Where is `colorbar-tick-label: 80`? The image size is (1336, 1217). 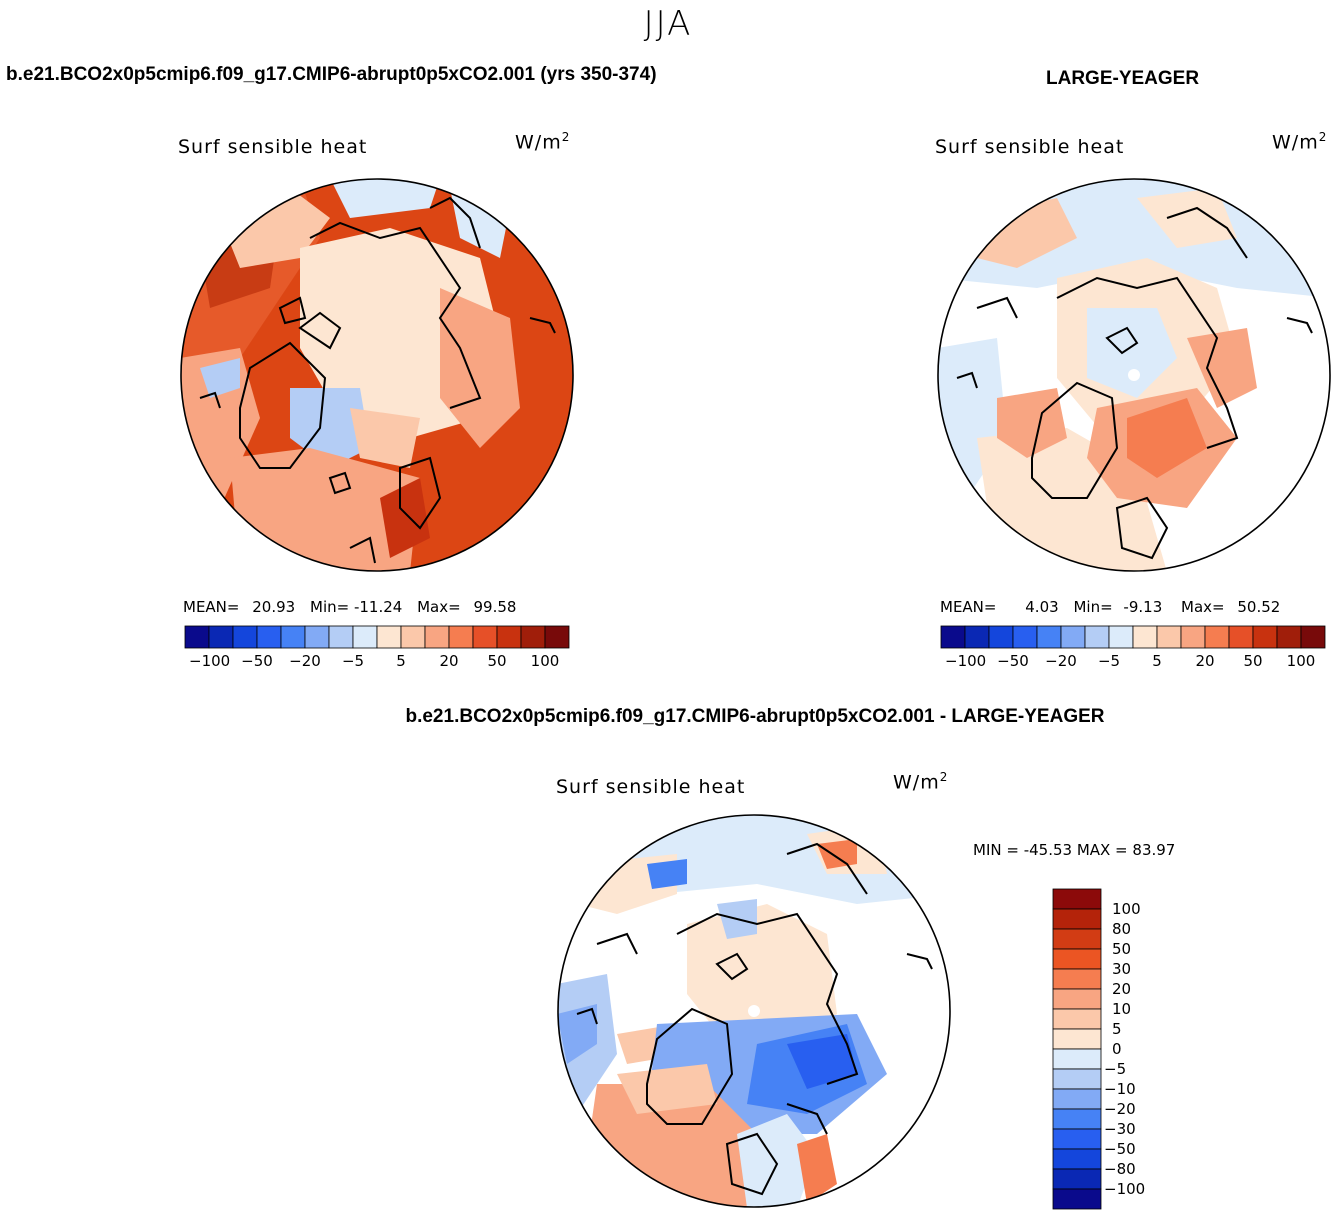 colorbar-tick-label: 80 is located at coordinates (1122, 929).